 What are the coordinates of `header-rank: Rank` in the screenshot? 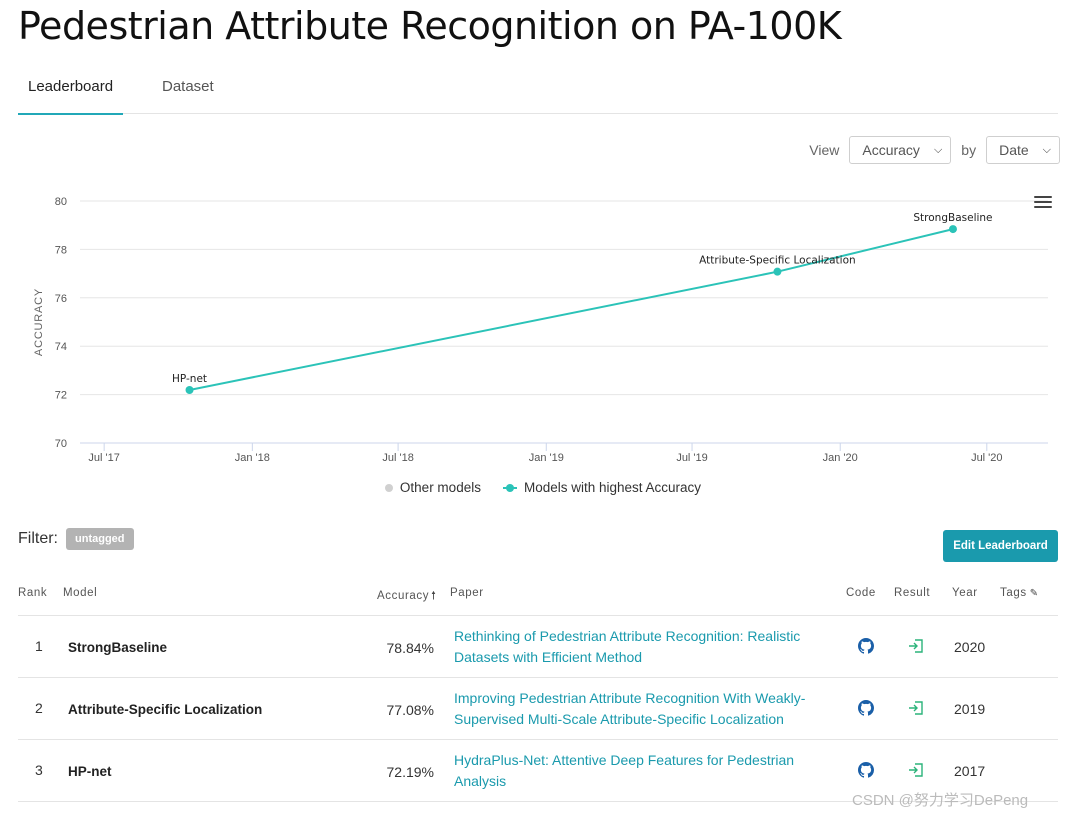 It's located at (33, 593).